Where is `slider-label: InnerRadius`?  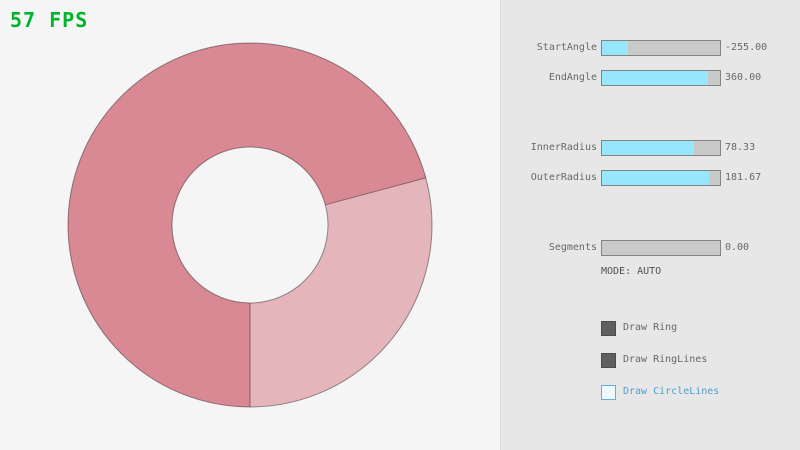 slider-label: InnerRadius is located at coordinates (563, 147).